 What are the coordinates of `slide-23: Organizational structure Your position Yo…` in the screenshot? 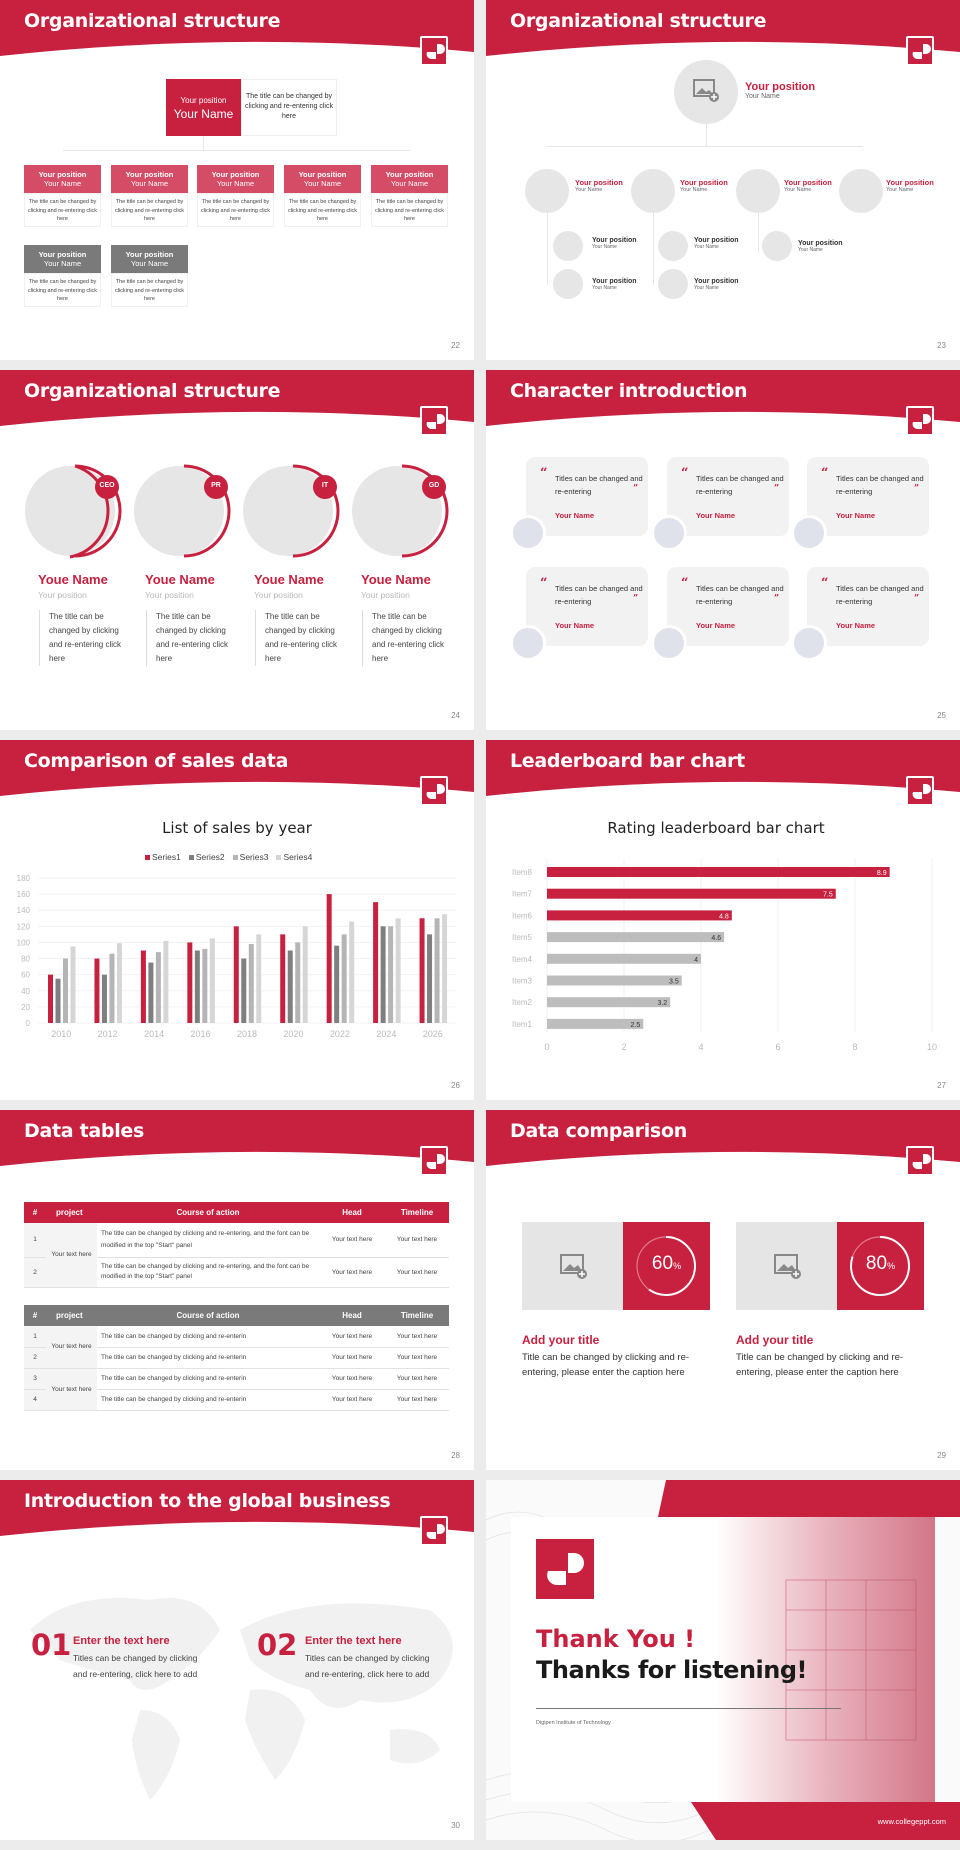 It's located at (723, 180).